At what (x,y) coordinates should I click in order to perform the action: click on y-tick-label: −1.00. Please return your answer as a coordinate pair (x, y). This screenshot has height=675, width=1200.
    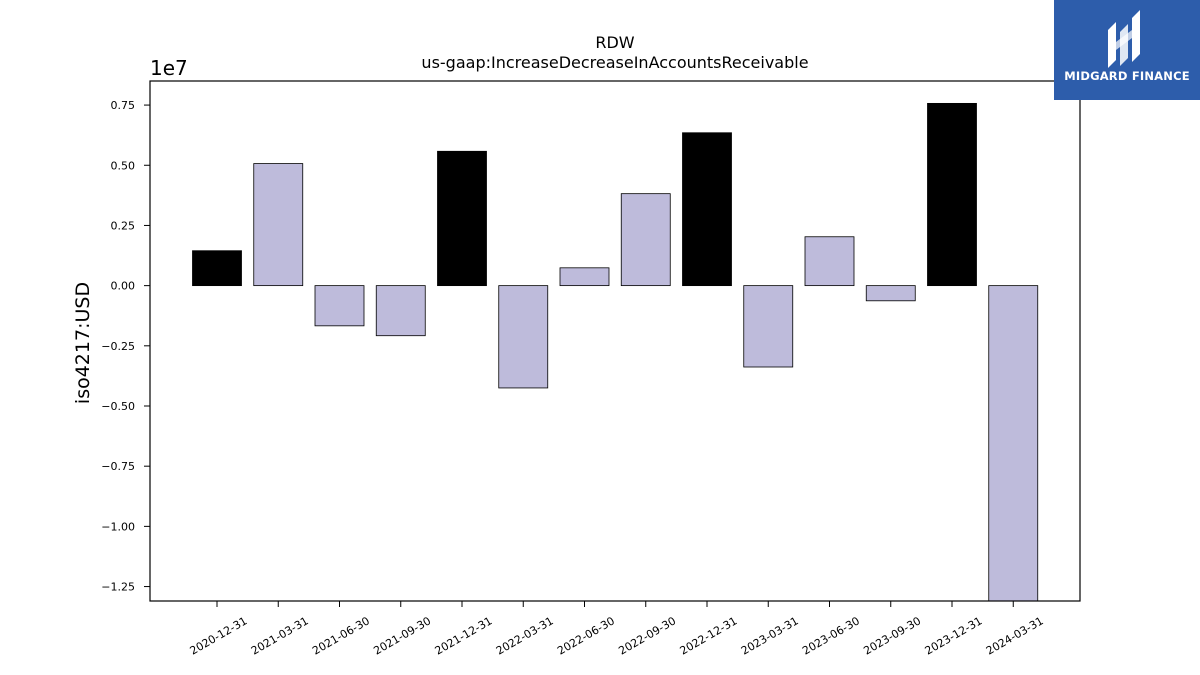
    Looking at the image, I should click on (118, 526).